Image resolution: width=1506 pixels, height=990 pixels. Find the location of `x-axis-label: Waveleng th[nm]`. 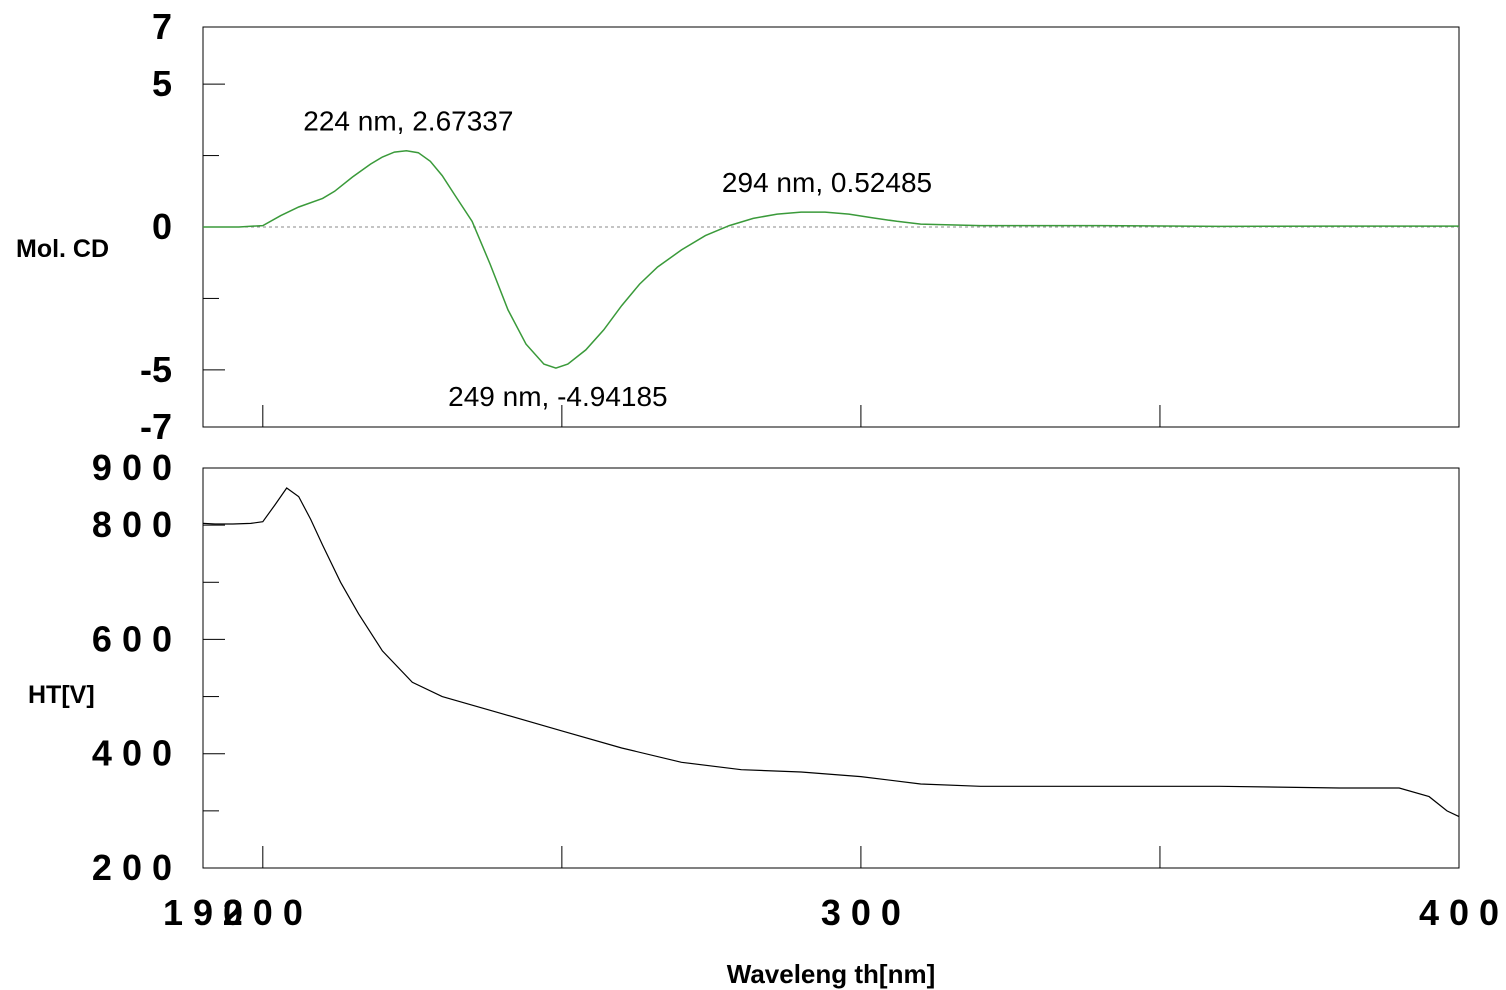

x-axis-label: Waveleng th[nm] is located at coordinates (831, 974).